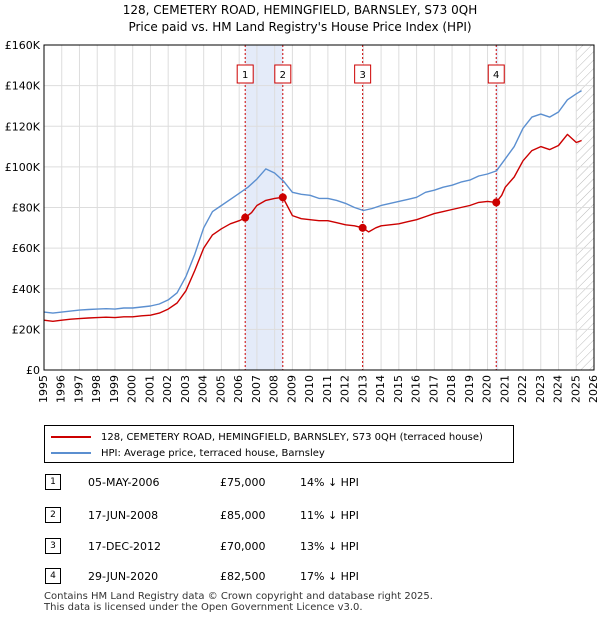 This screenshot has height=620, width=600. What do you see at coordinates (23, 126) in the screenshot?
I see `y-tick-label: £120K` at bounding box center [23, 126].